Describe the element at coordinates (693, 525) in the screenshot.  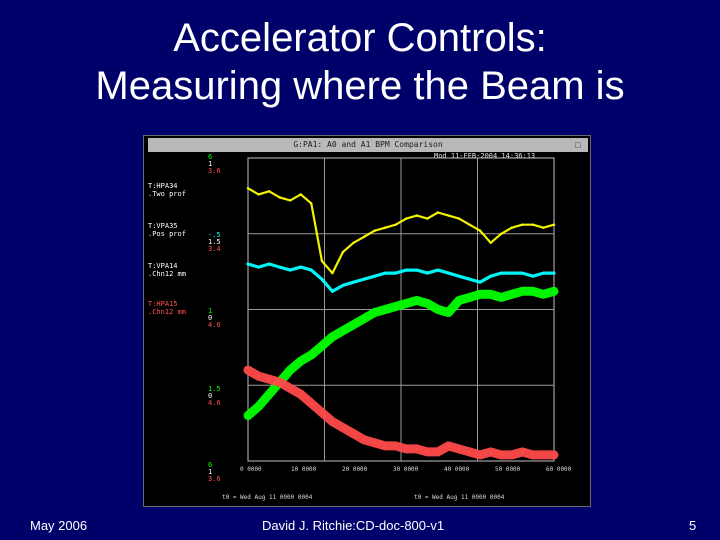
I see `footer-page-number: 5` at that location.